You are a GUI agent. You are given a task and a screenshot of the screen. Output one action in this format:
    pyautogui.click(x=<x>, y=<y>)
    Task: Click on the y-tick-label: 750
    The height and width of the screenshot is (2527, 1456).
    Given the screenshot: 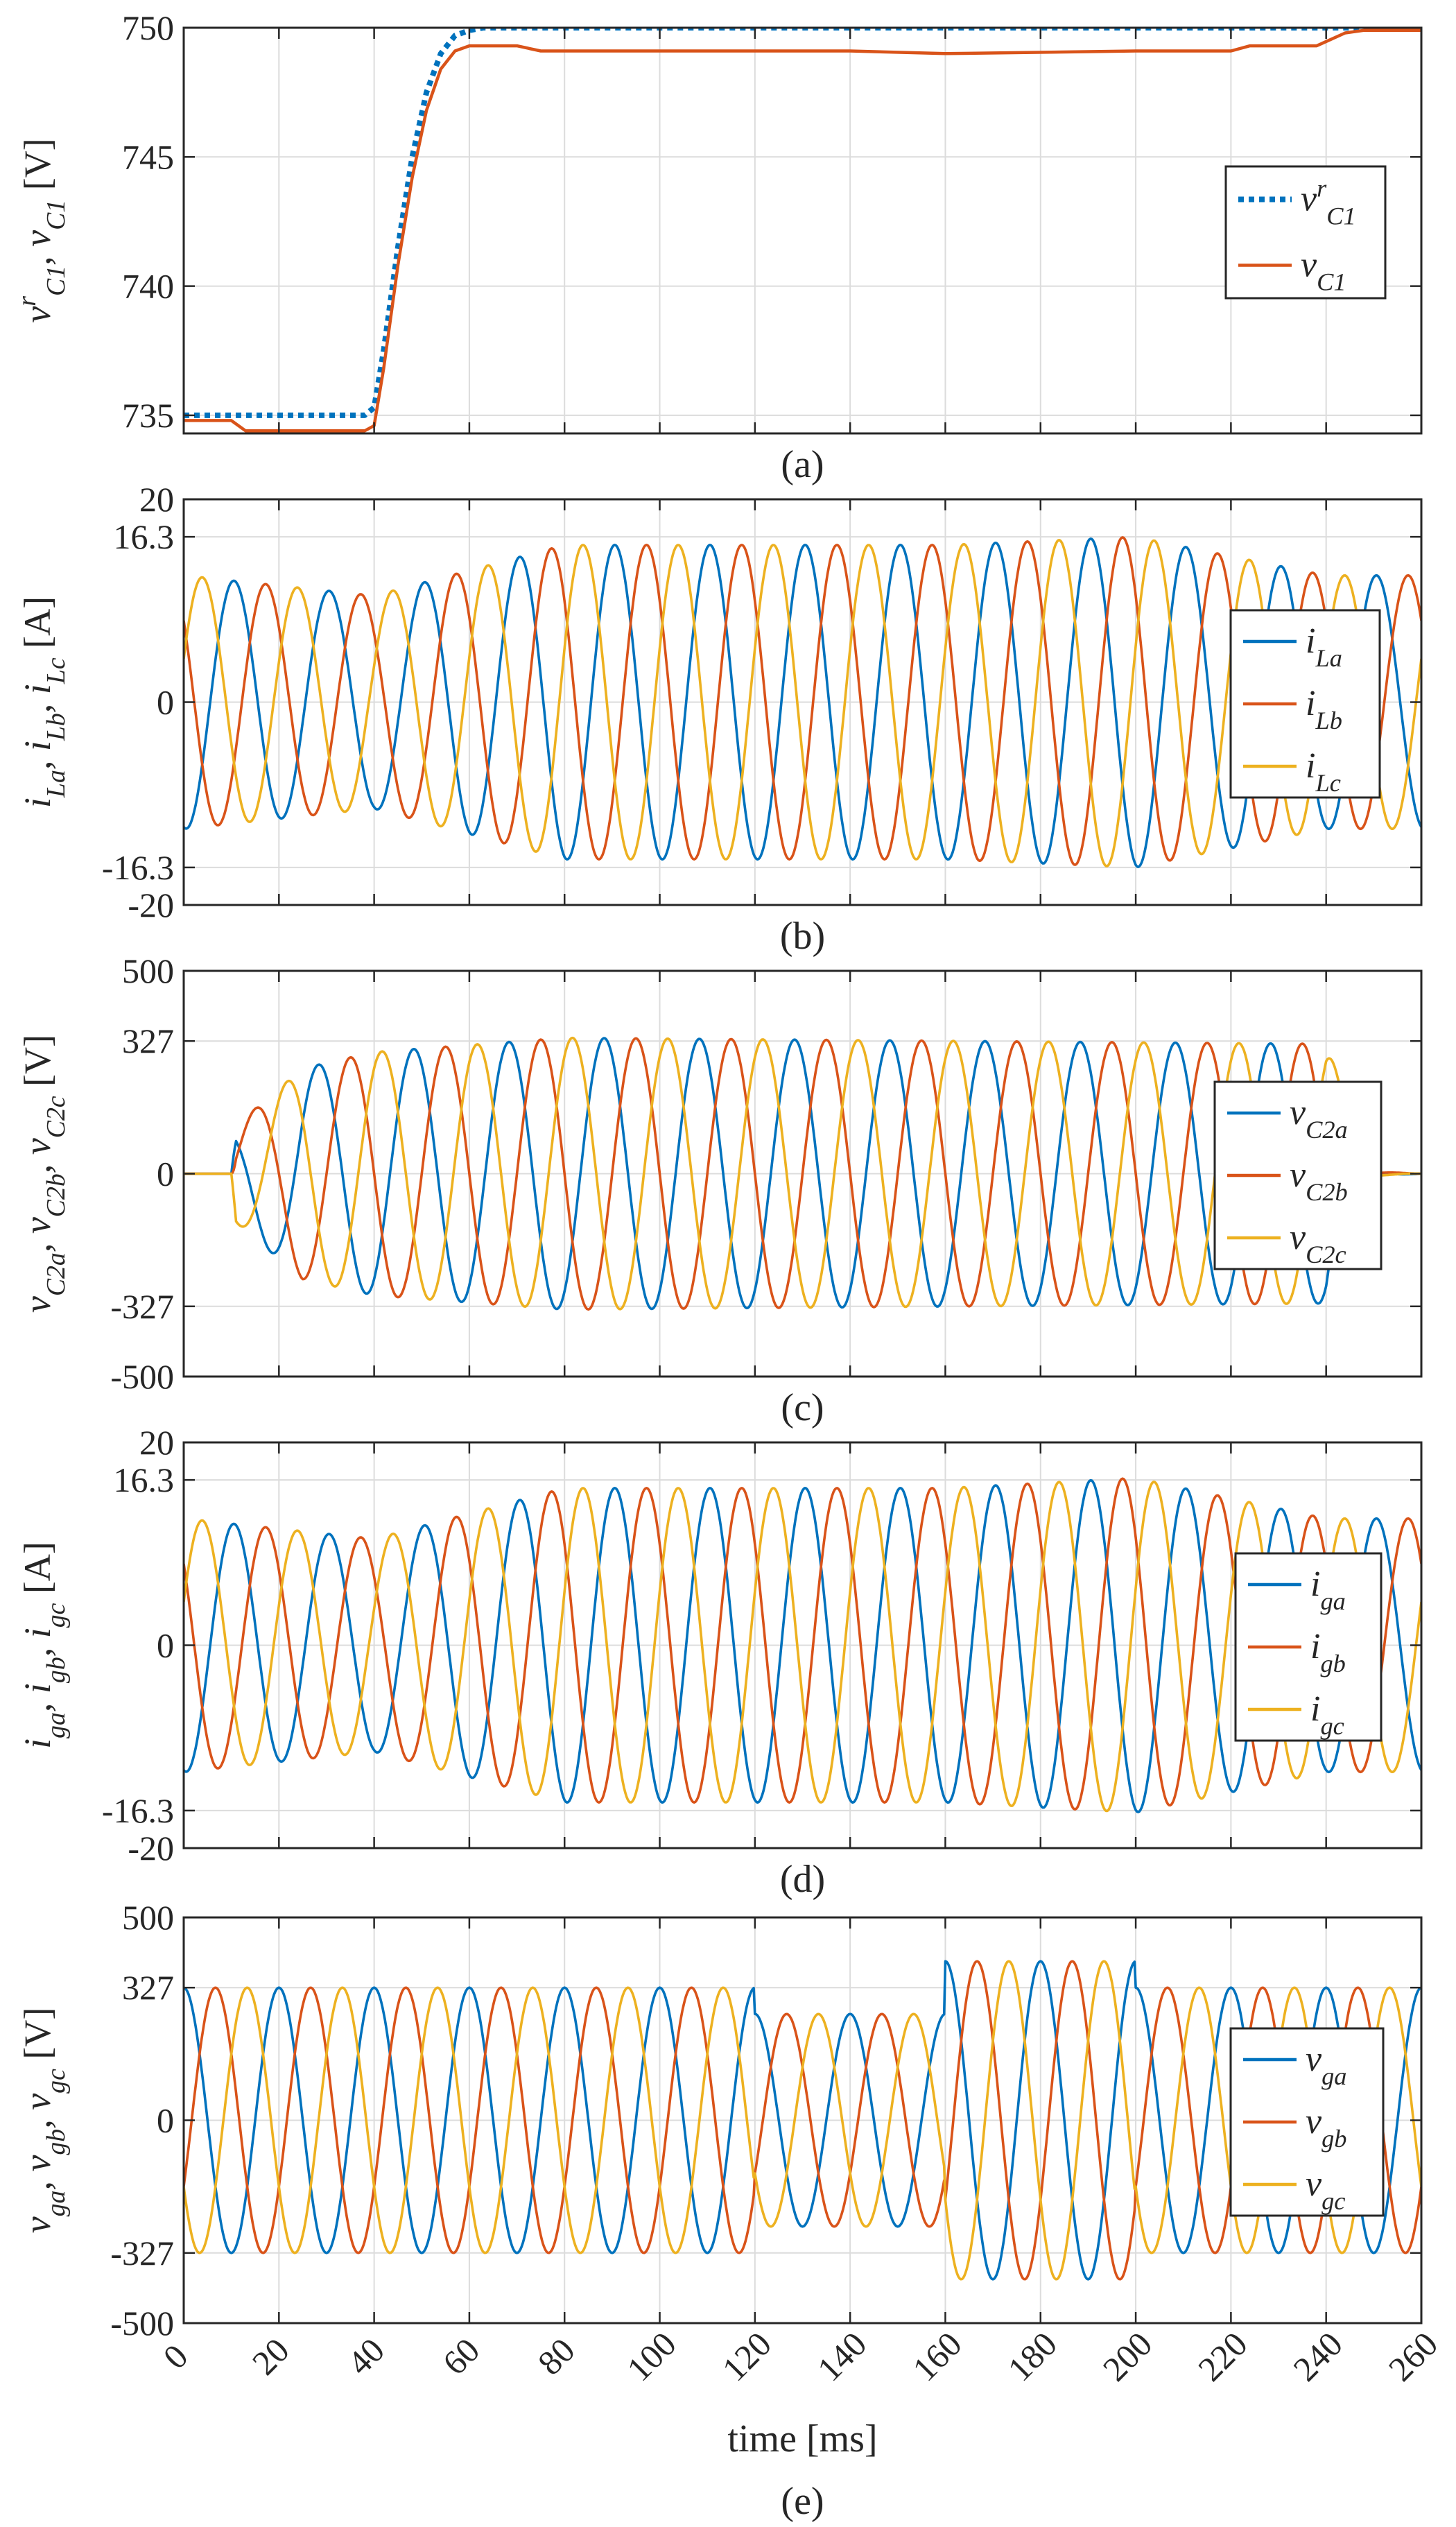 What is the action you would take?
    pyautogui.click(x=148, y=27)
    